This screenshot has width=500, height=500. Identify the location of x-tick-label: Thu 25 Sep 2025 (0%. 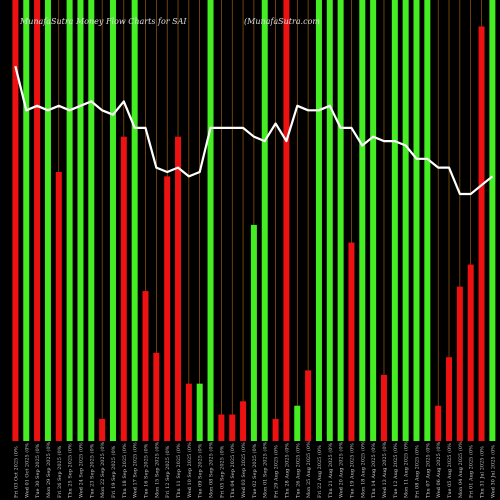
(70, 470).